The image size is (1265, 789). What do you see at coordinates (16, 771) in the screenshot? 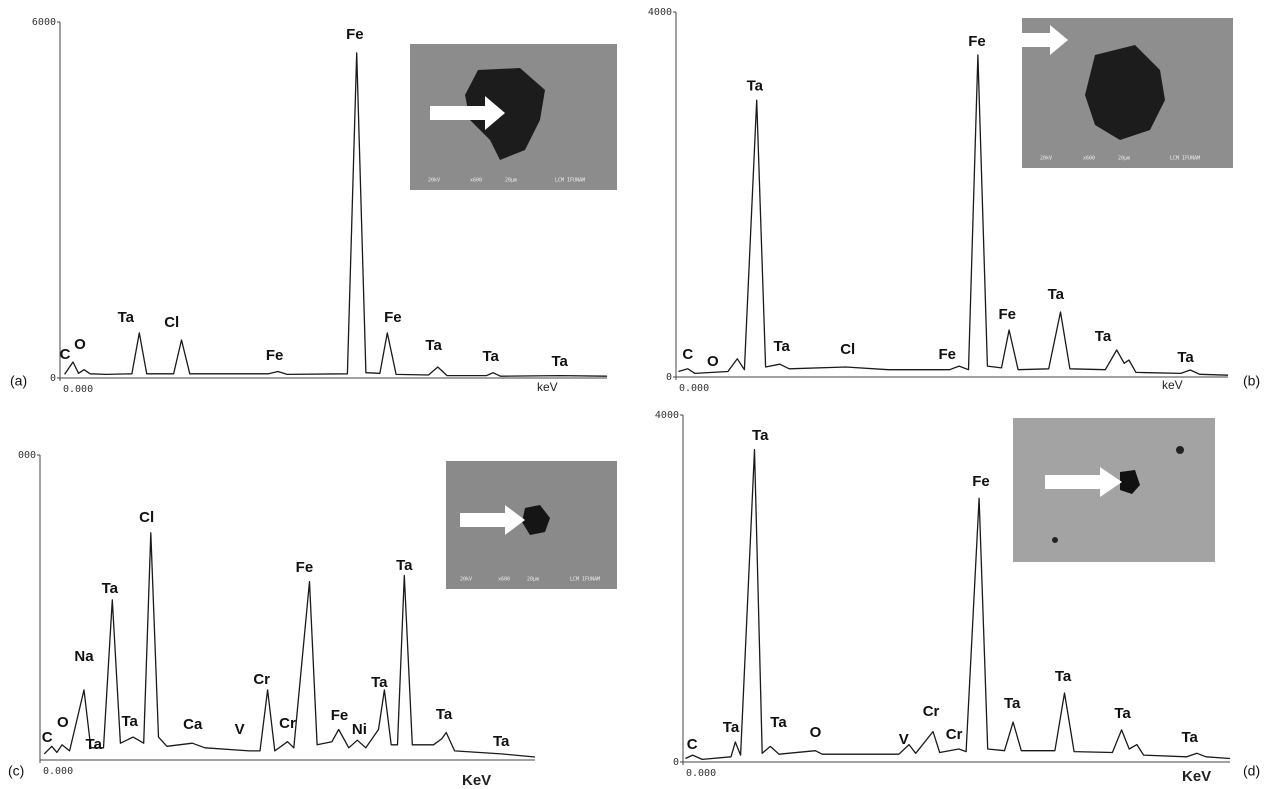
I see `panel-label: (c)` at bounding box center [16, 771].